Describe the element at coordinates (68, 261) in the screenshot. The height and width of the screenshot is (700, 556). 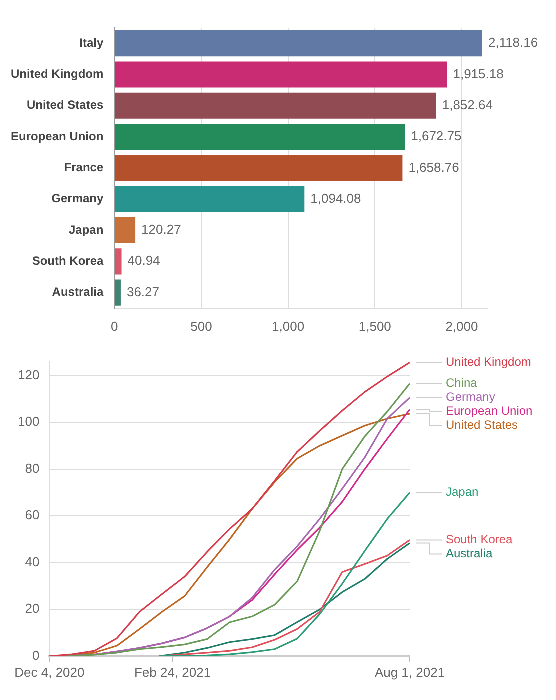
I see `y-tick-label: South Korea` at that location.